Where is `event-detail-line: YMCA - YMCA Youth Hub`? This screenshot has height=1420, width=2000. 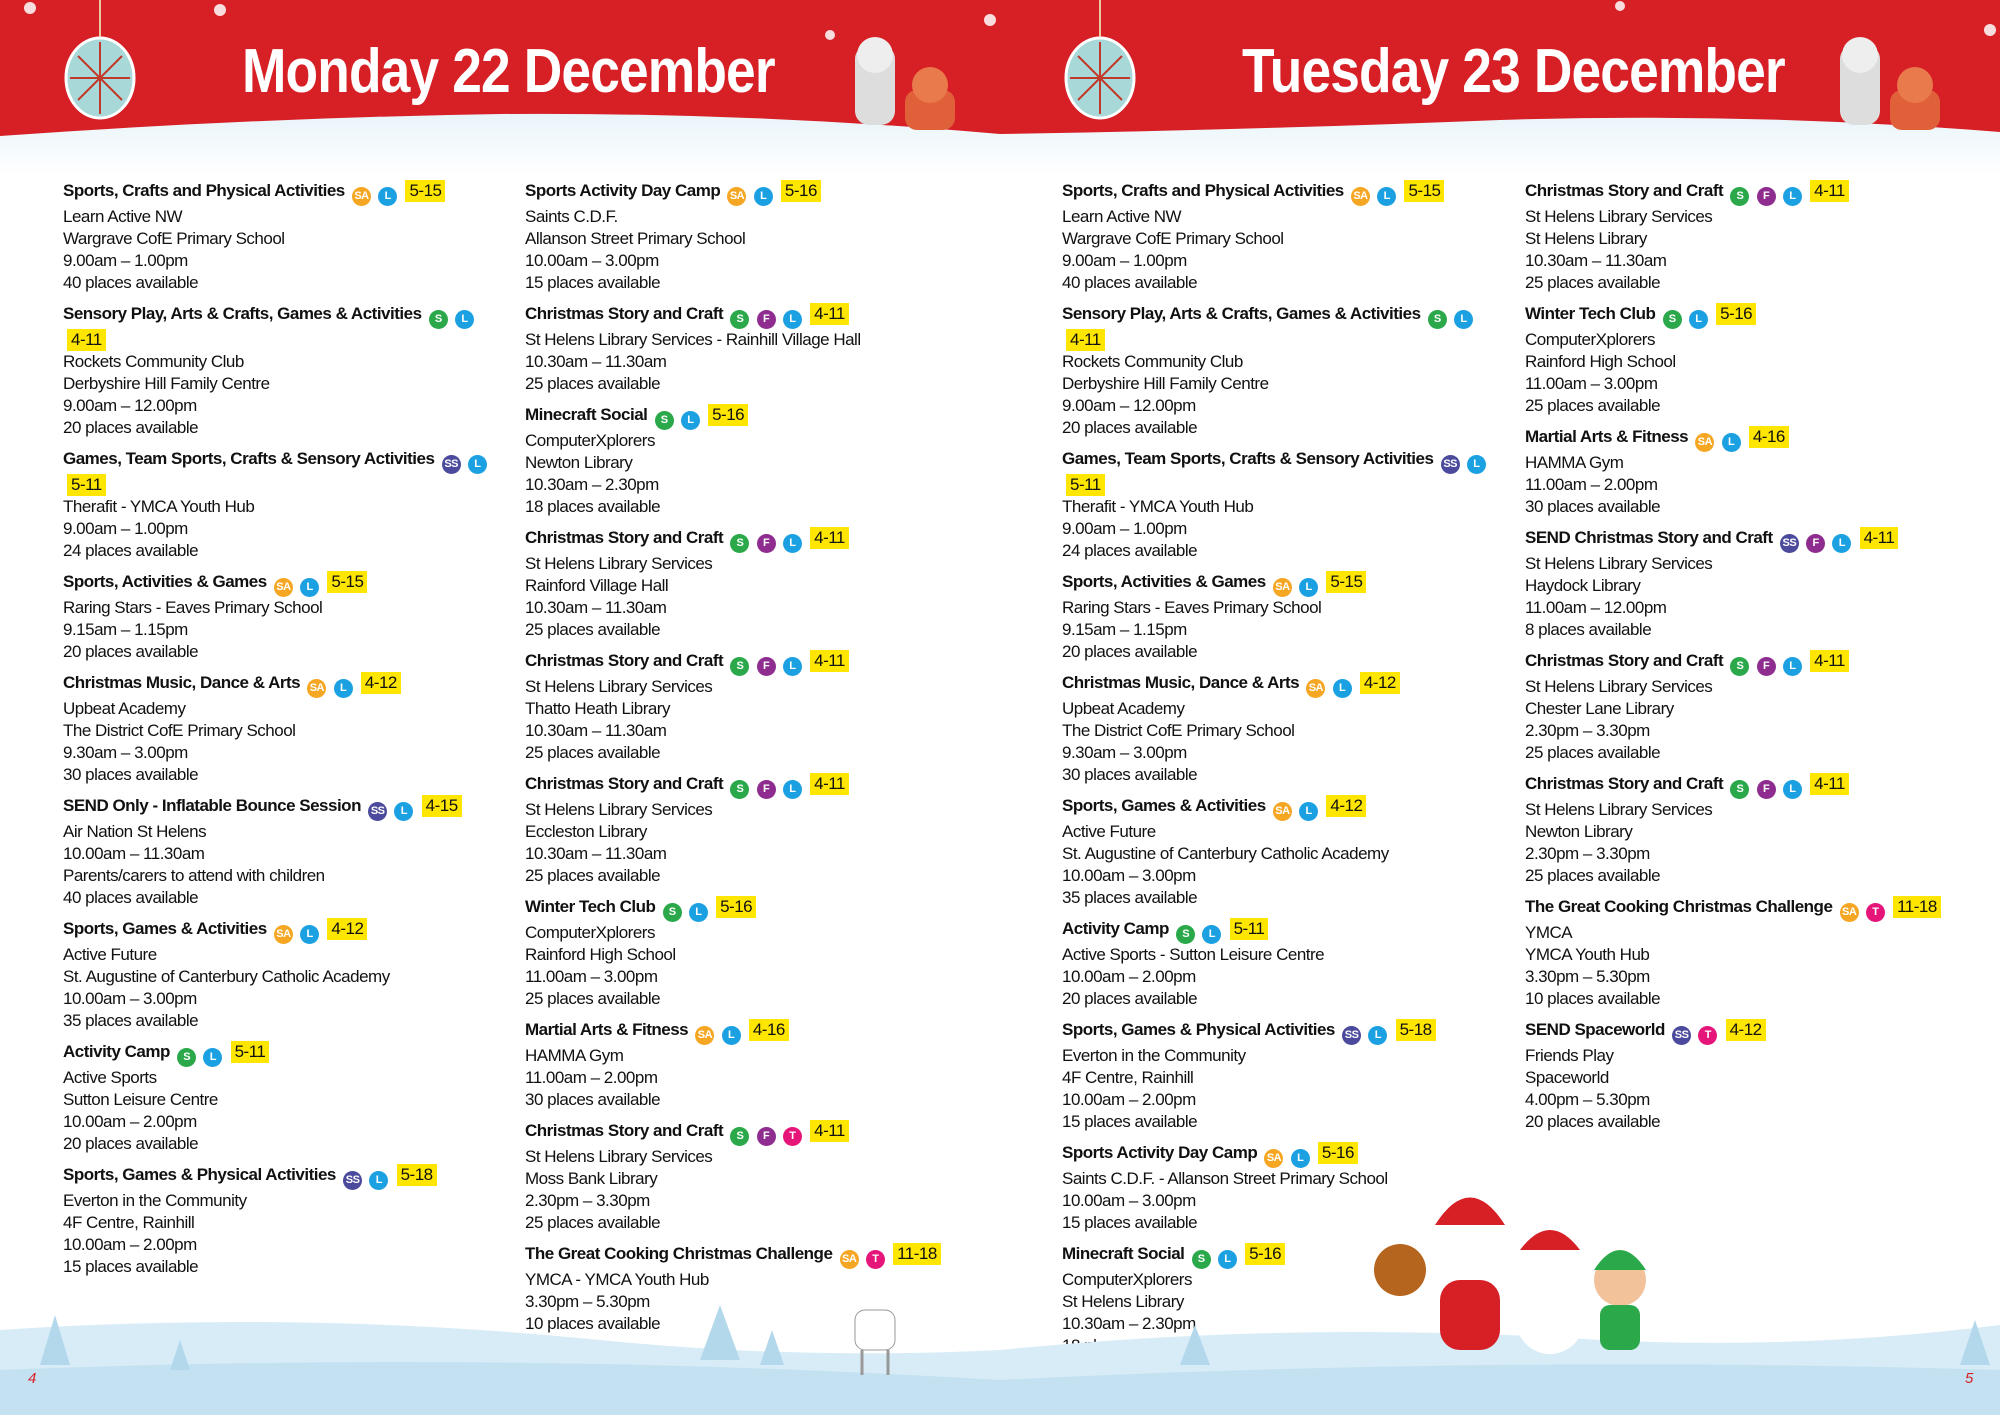
event-detail-line: YMCA - YMCA Youth Hub is located at coordinates (617, 1279).